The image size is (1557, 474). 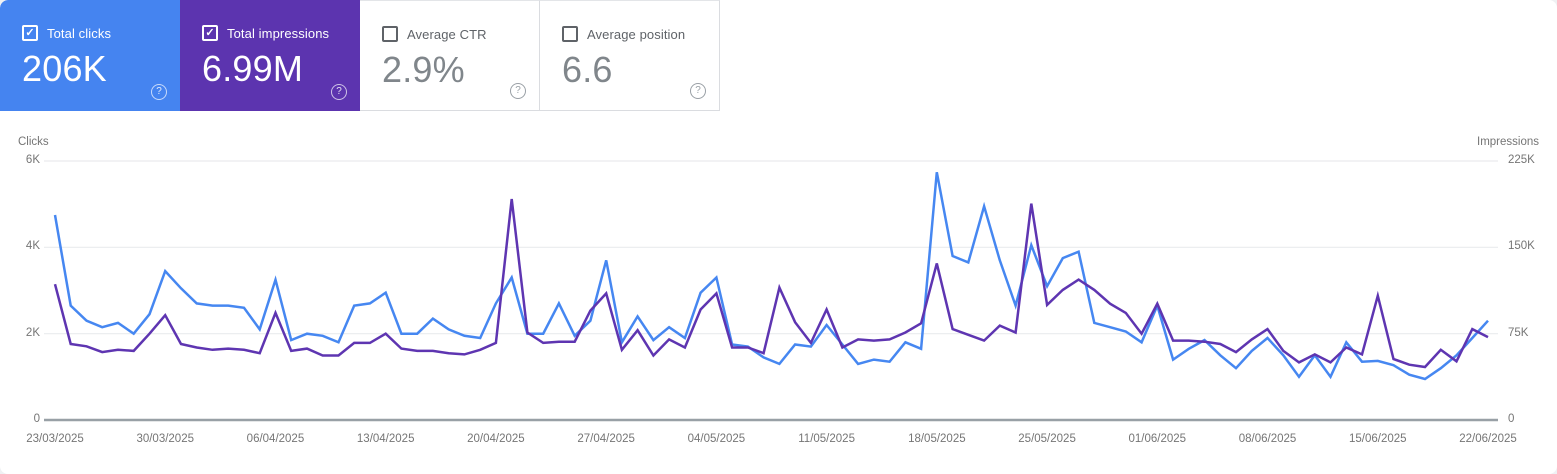 I want to click on card-average-position: Average position 6.6 ?, so click(x=630, y=55).